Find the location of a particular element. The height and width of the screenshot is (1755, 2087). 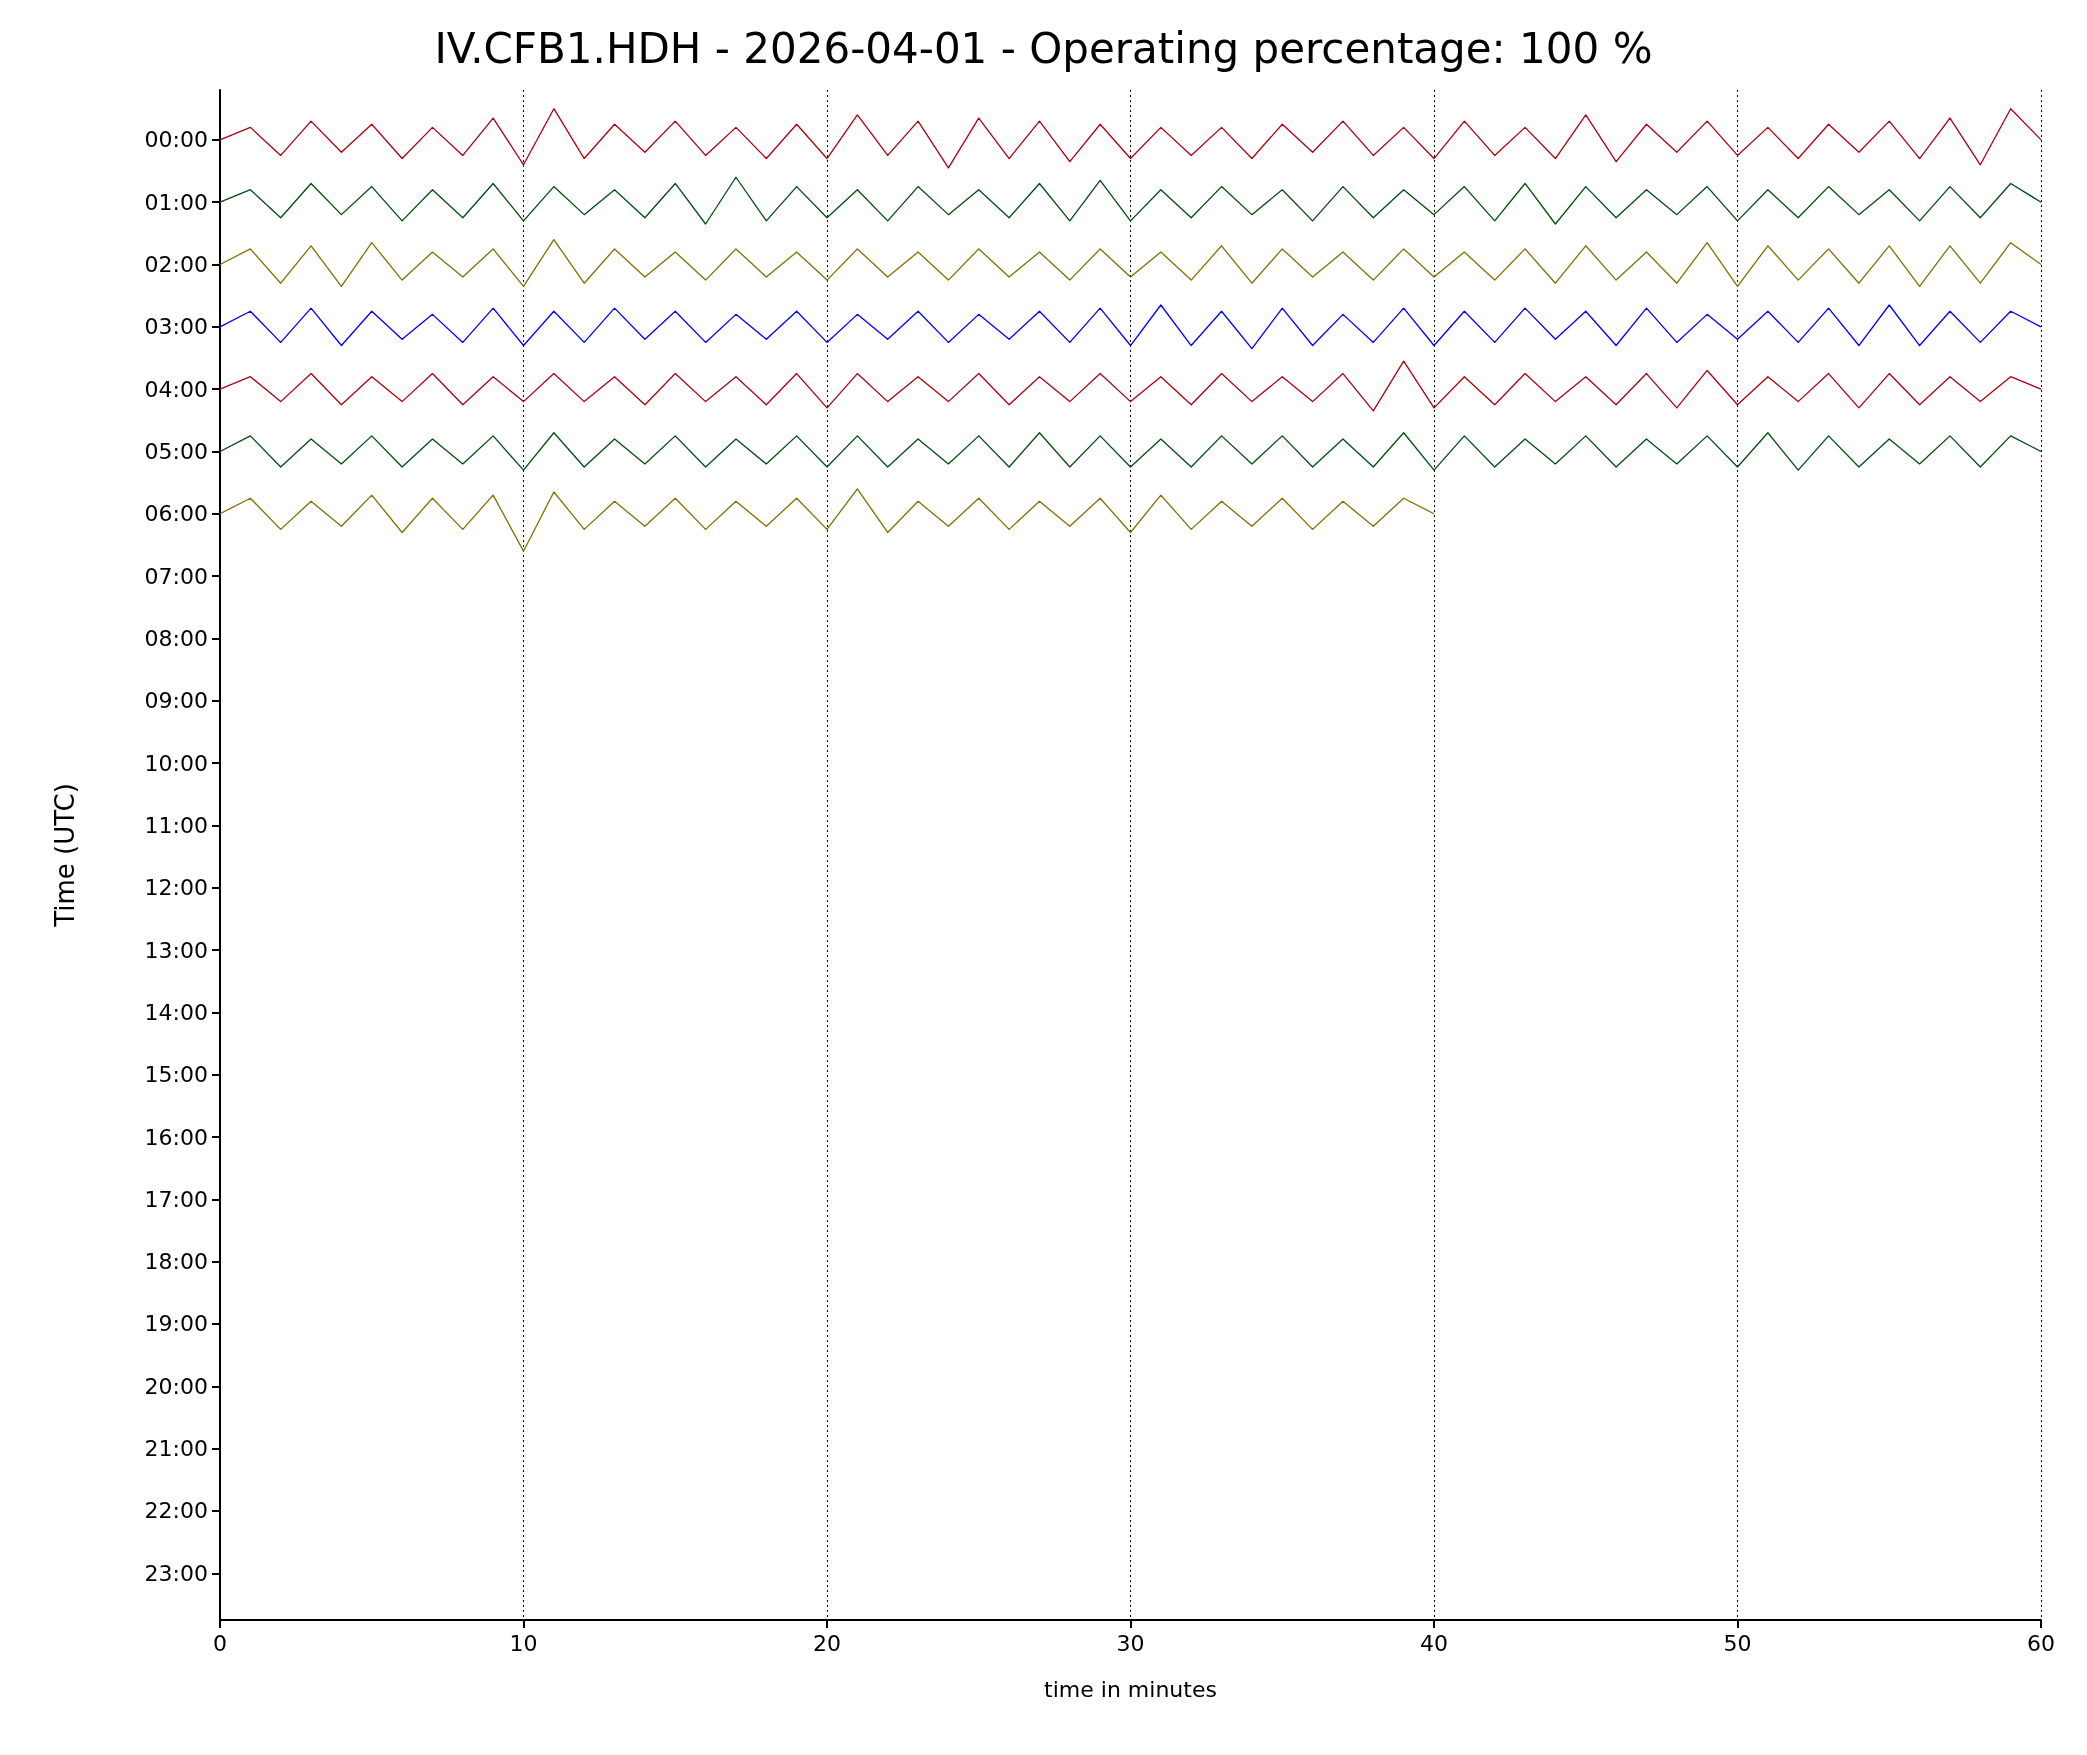

x-tick-label: 40 is located at coordinates (1434, 1643).